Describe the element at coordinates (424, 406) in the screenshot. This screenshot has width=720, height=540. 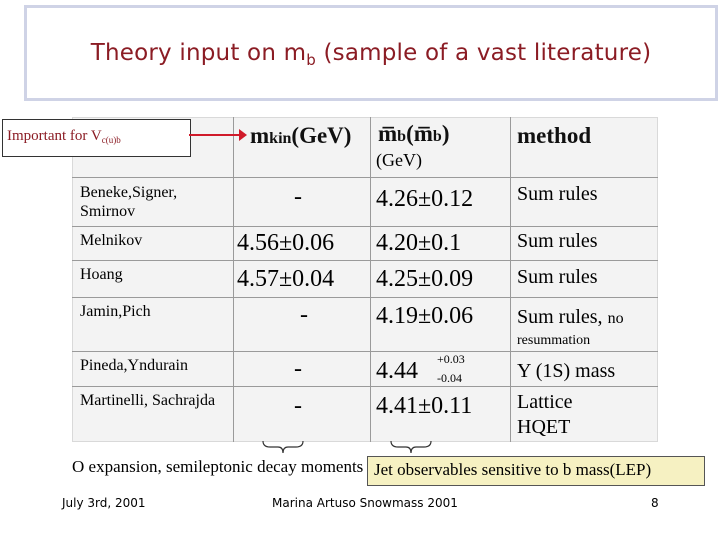
I see `mb-cell: 4.41±0.11` at that location.